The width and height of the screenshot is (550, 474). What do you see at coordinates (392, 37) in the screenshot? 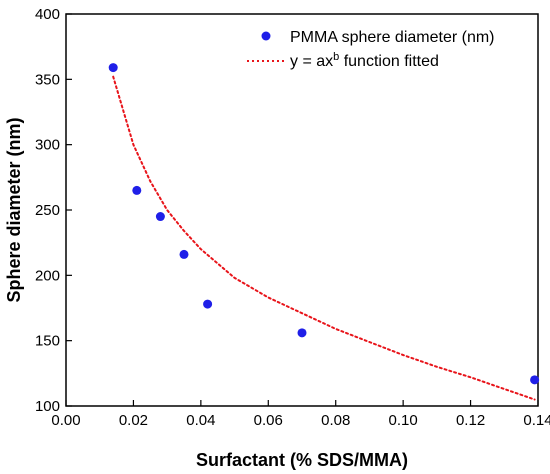
I see `legend-label-scatter: PMMA sphere diameter (nm)` at bounding box center [392, 37].